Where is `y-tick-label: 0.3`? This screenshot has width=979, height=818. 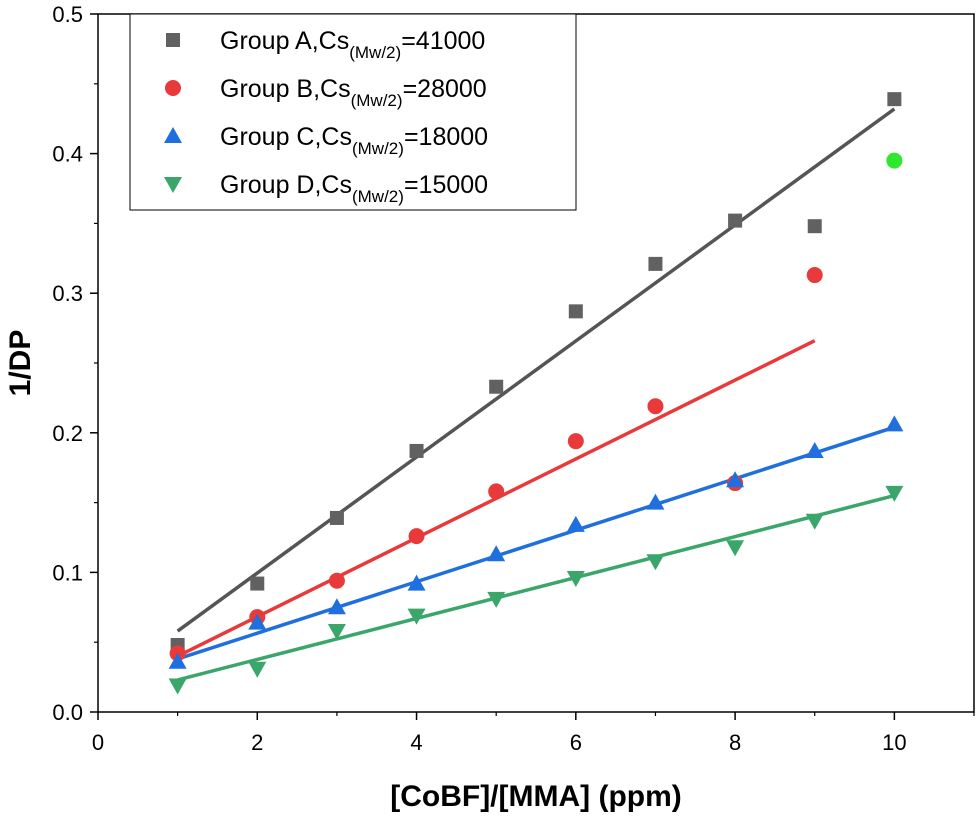 y-tick-label: 0.3 is located at coordinates (67, 293).